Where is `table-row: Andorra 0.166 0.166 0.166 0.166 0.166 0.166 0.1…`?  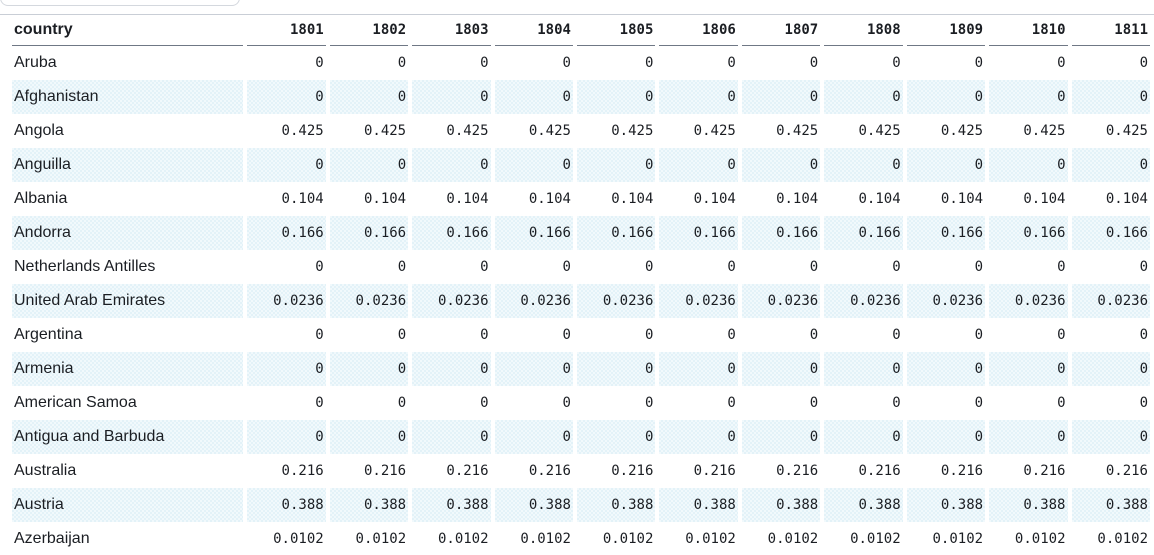 table-row: Andorra 0.166 0.166 0.166 0.166 0.166 0.166 0.1… is located at coordinates (581, 233).